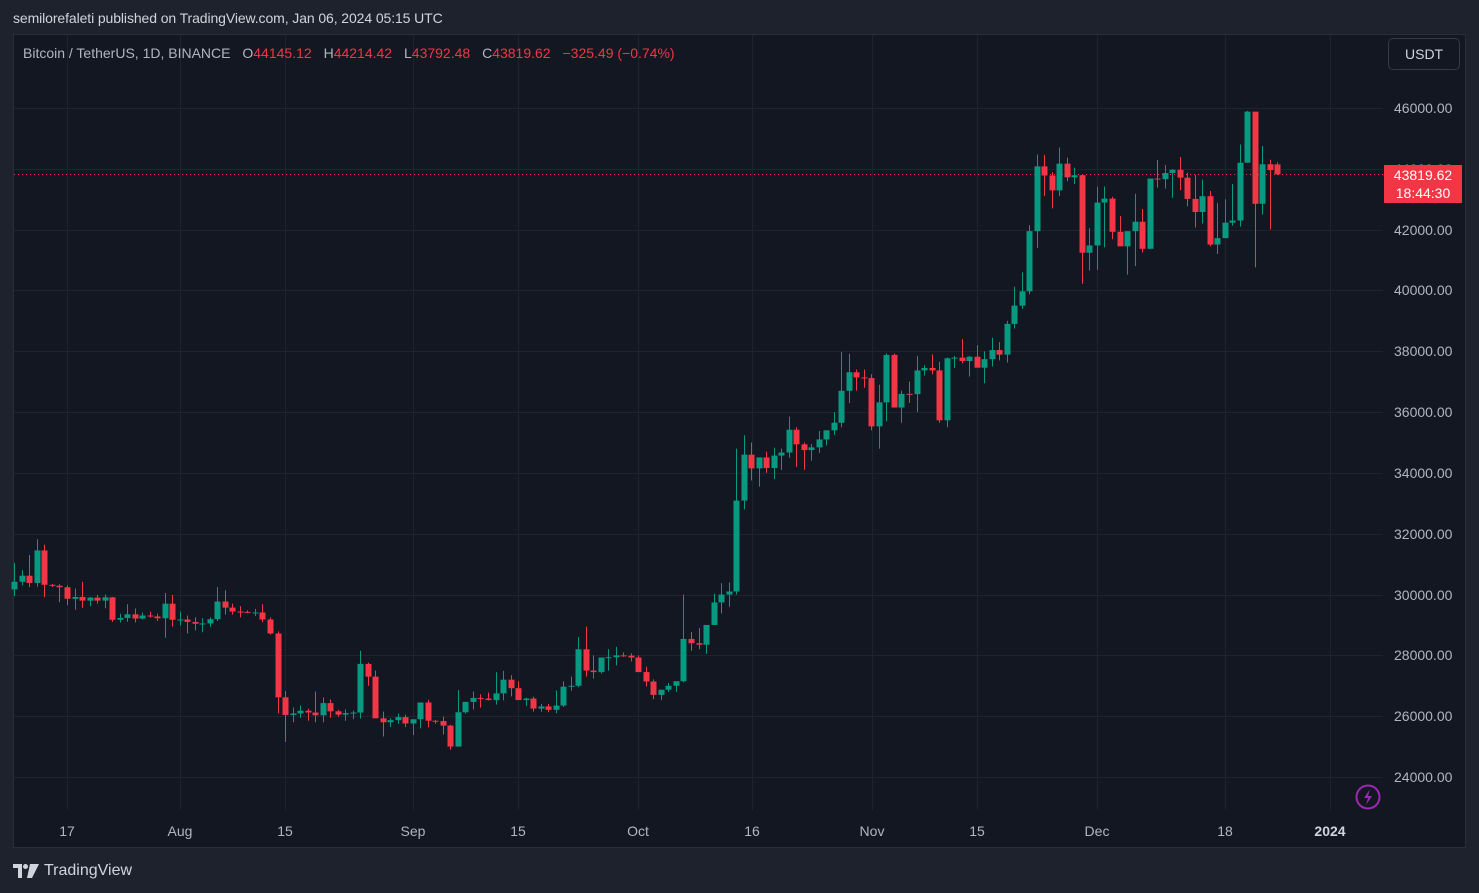 Image resolution: width=1479 pixels, height=893 pixels. Describe the element at coordinates (1423, 654) in the screenshot. I see `price-axis-label: 28000.00` at that location.